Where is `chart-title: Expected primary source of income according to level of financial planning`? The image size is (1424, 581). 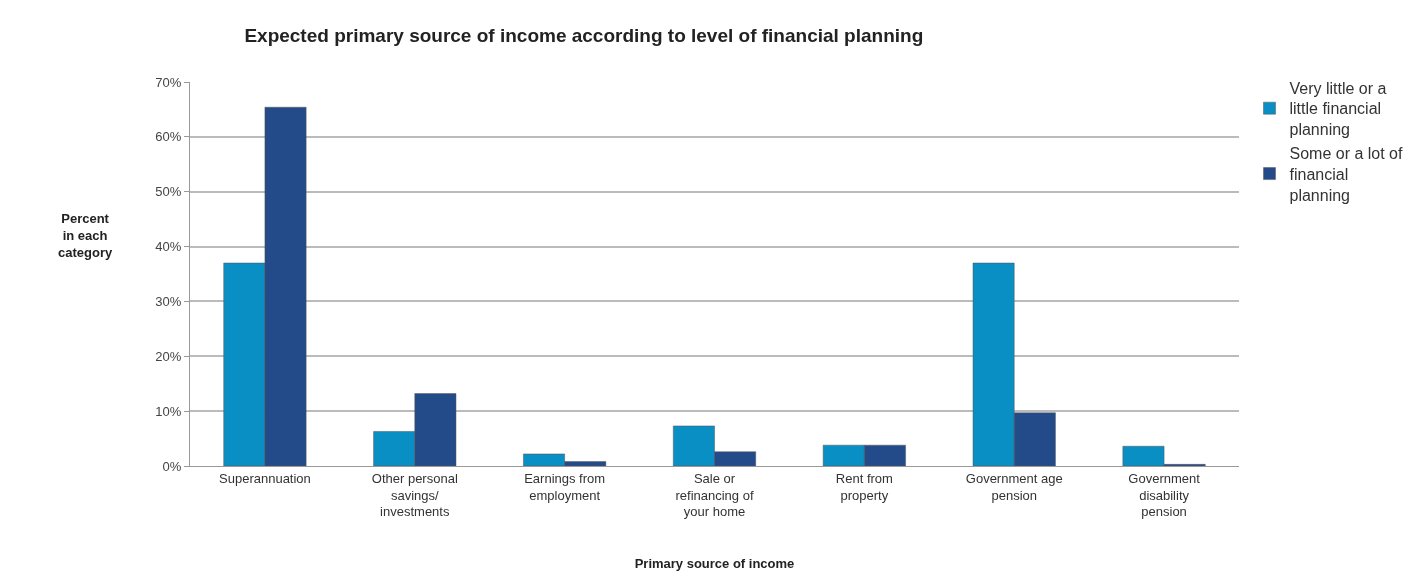
chart-title: Expected primary source of income according to level of financial planning is located at coordinates (584, 36).